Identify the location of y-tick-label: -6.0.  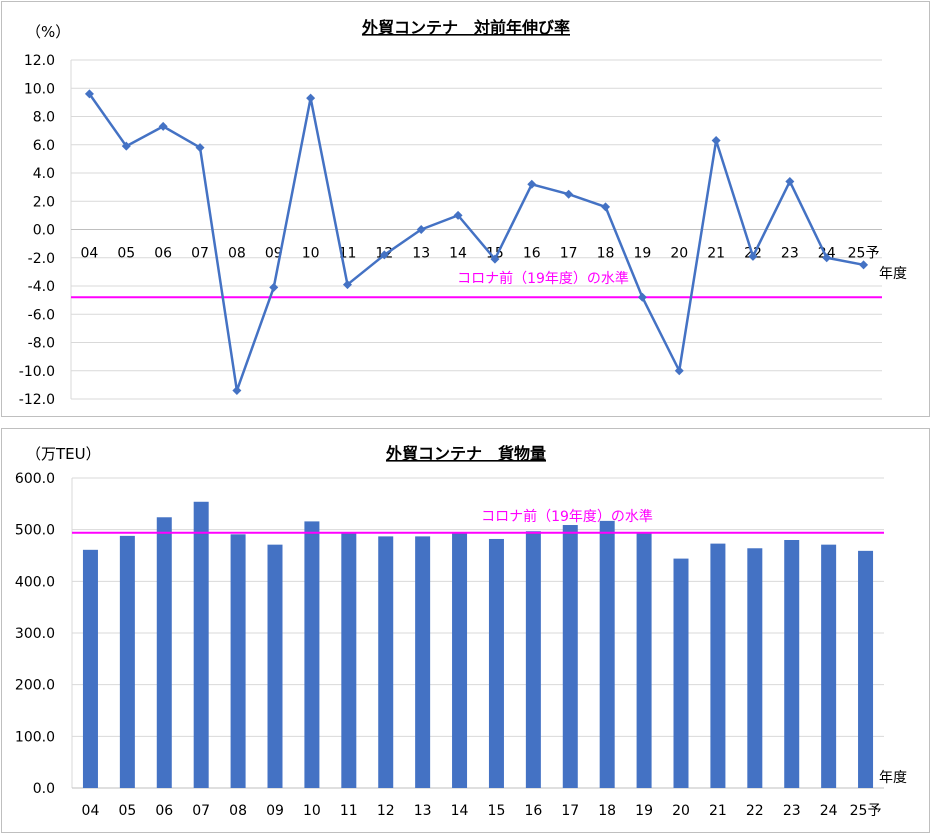
(41, 315).